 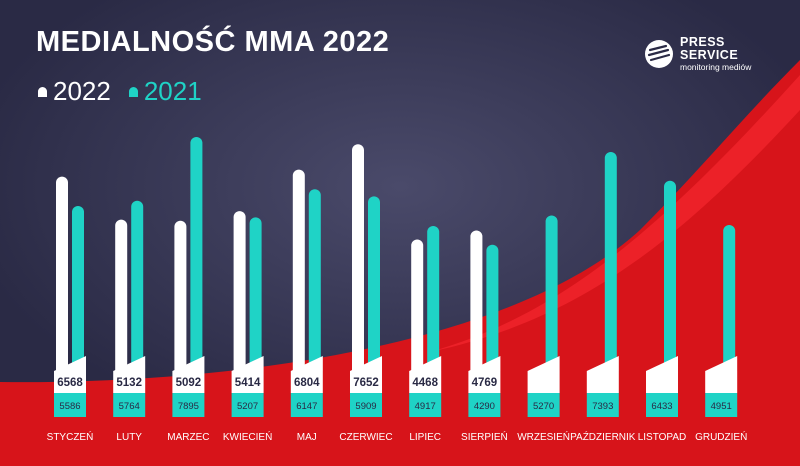 I want to click on data-label-2021-listopad: 6433, so click(x=661, y=406).